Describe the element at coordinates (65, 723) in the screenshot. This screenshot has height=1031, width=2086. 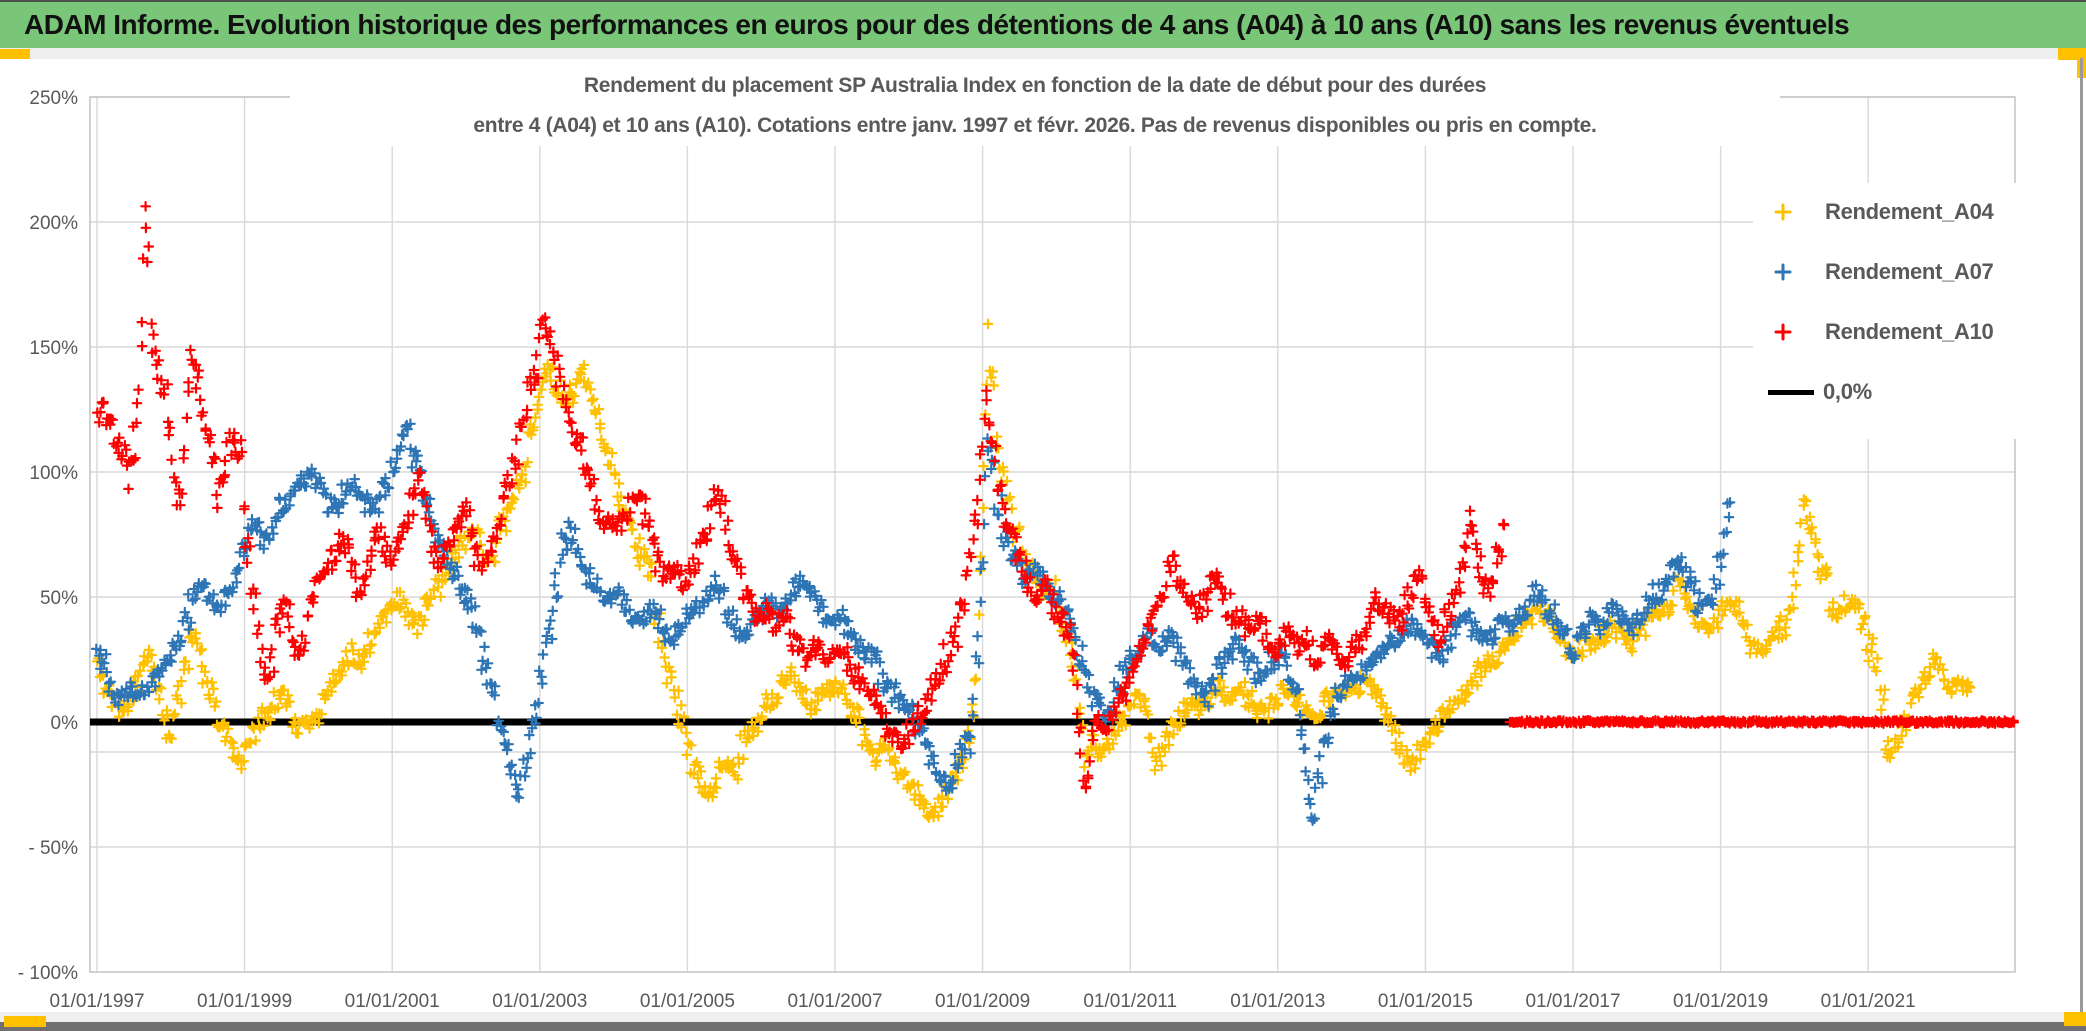
I see `y-tick-label: 0%` at that location.